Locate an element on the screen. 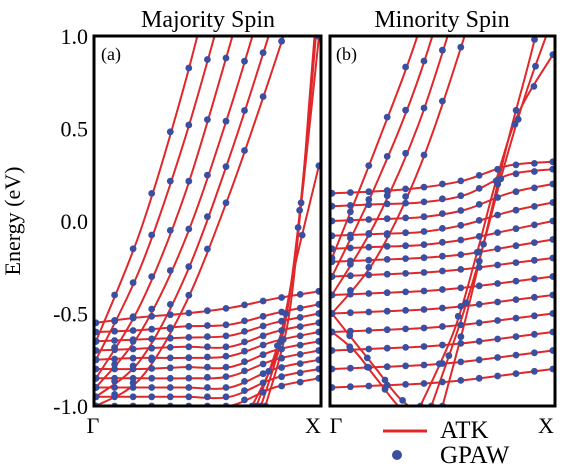 The height and width of the screenshot is (470, 568). panel-b-label: (b) is located at coordinates (346, 54).